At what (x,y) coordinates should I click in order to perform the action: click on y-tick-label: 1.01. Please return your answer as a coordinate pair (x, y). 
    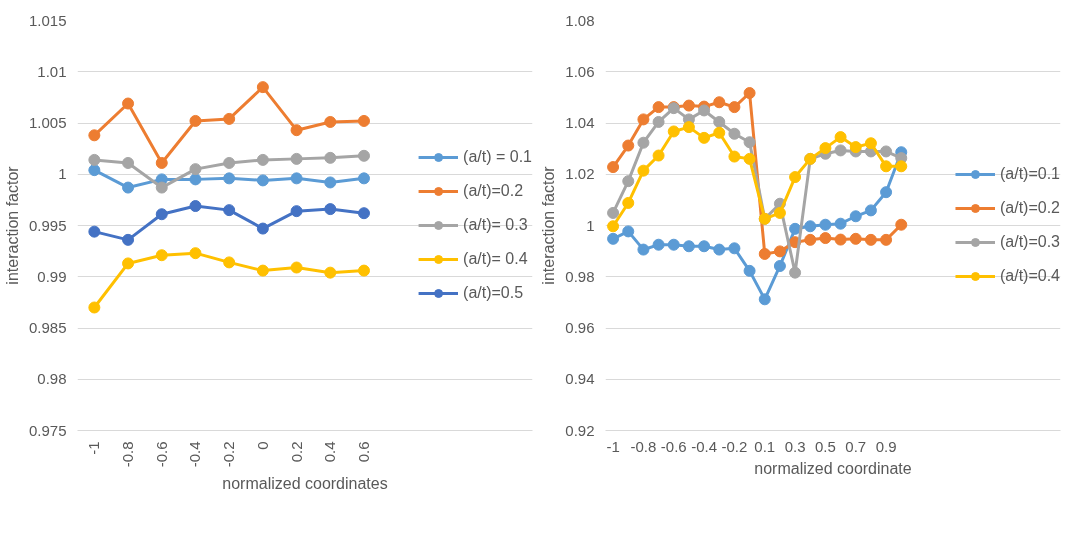
    Looking at the image, I should click on (52, 71).